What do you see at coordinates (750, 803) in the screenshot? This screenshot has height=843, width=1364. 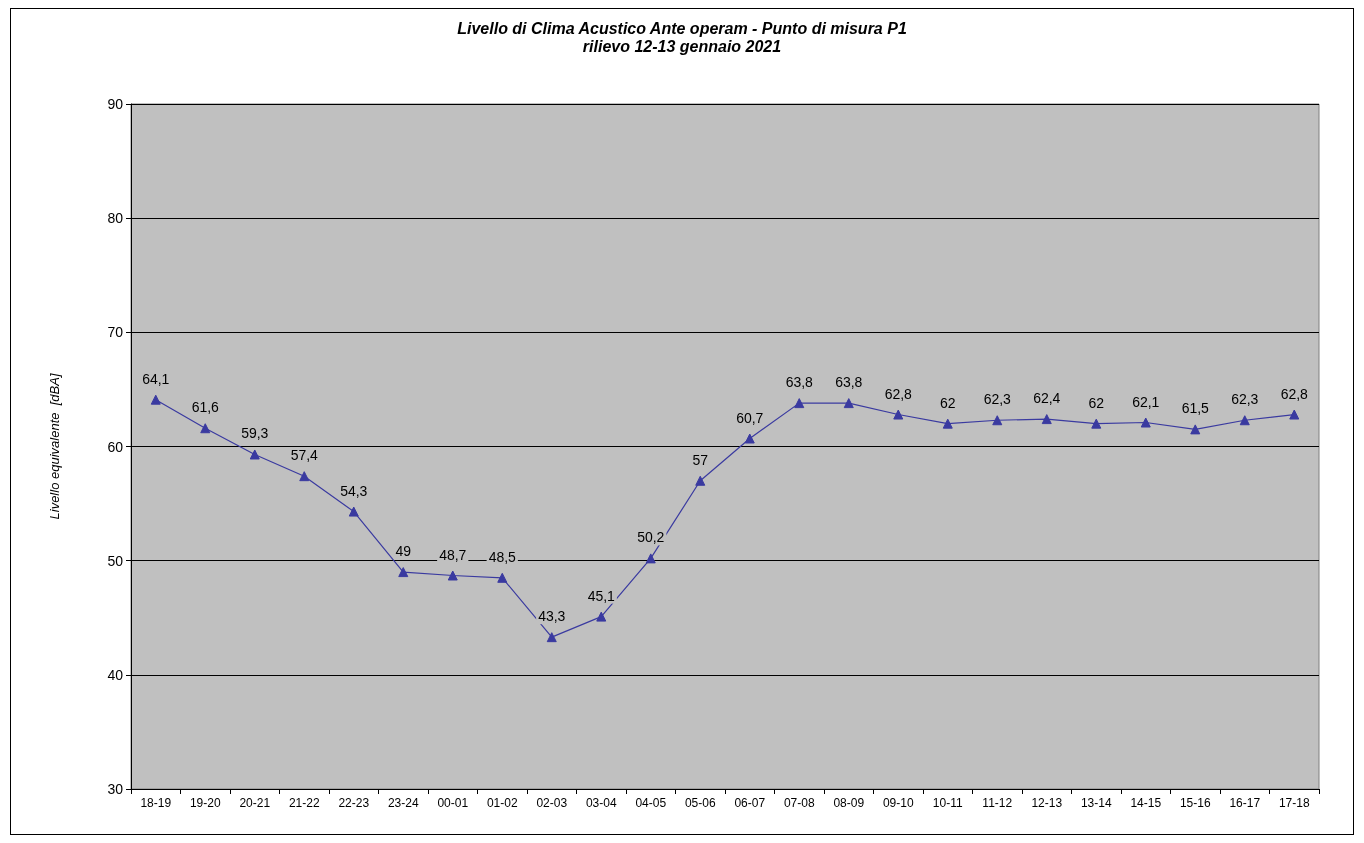 I see `x-tick-label: 06-07` at bounding box center [750, 803].